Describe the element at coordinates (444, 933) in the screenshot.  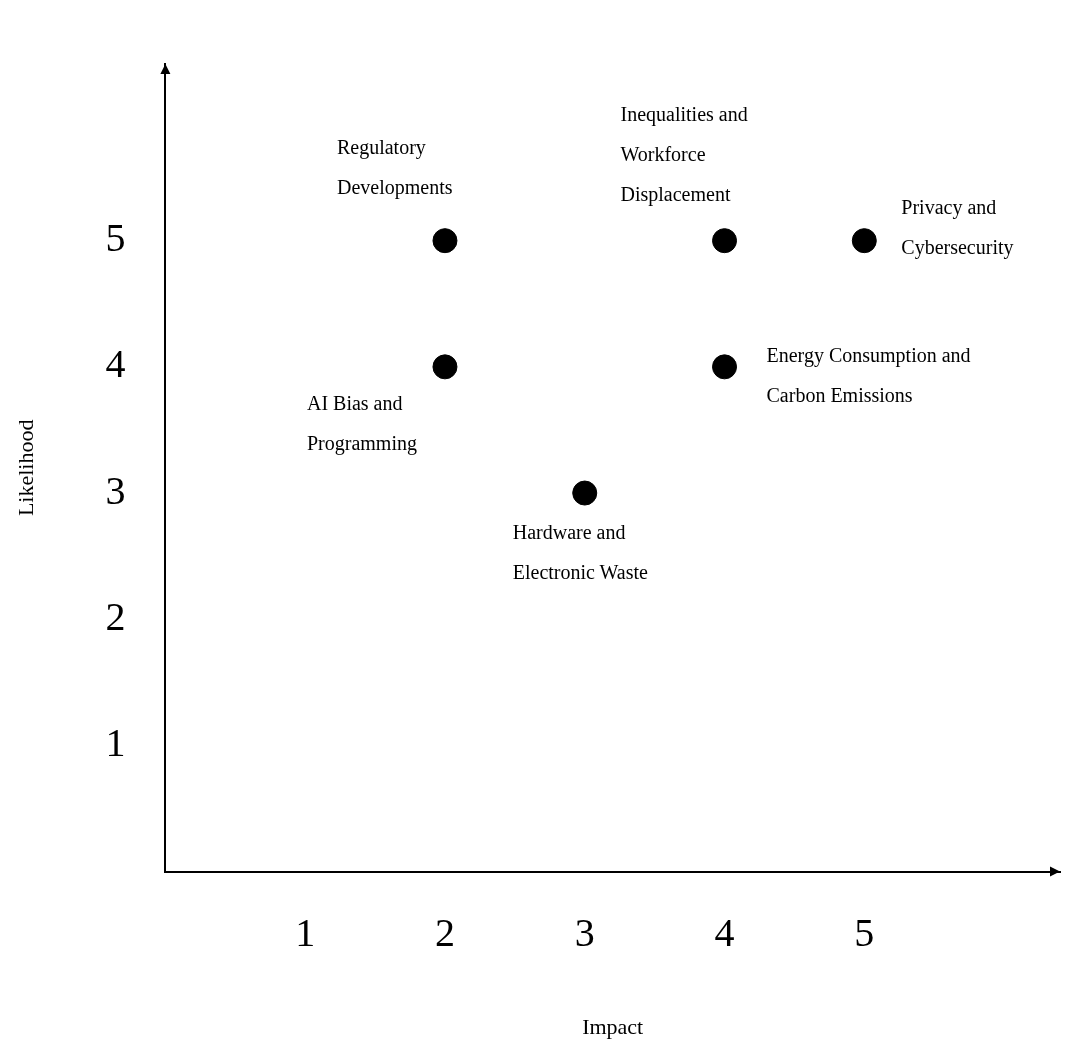
I see `x-tick-label: 2` at that location.